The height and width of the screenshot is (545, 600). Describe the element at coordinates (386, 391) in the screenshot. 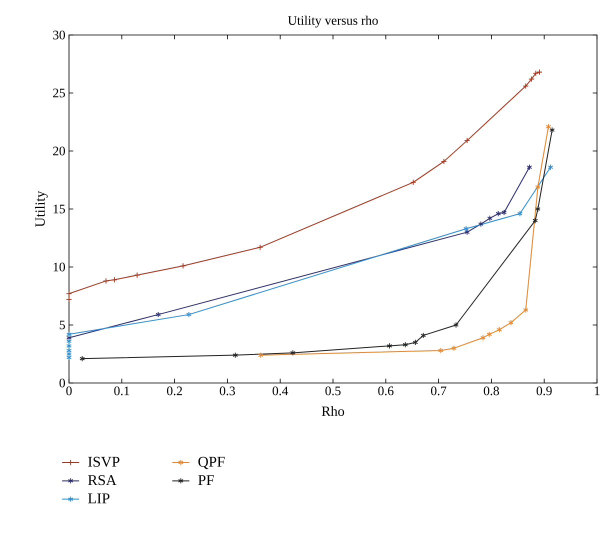

I see `x-tick-label: 0.6` at that location.